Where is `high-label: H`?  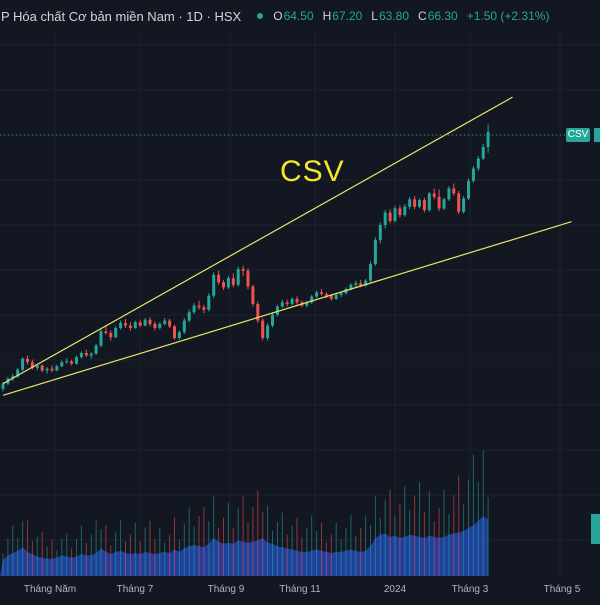 high-label: H is located at coordinates (327, 16).